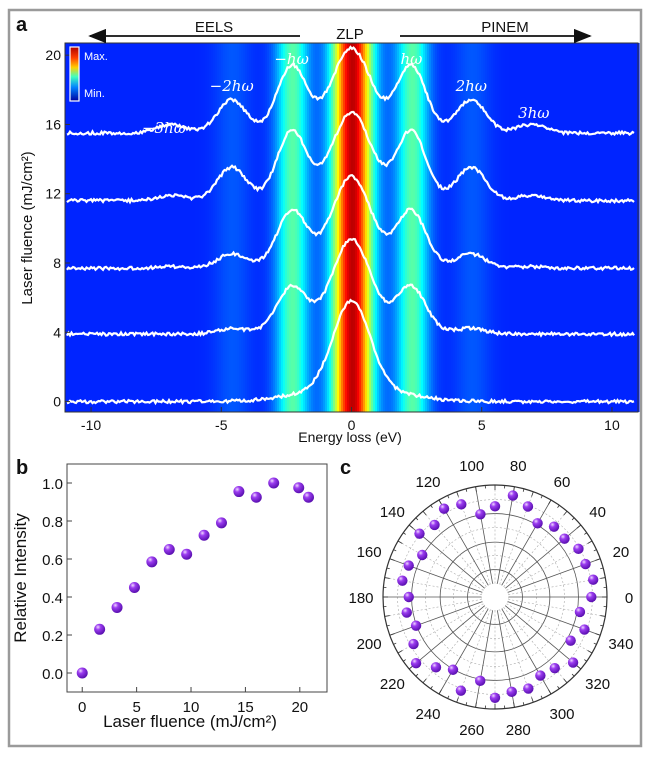 This screenshot has width=650, height=758. I want to click on angle-tick-label: 100, so click(471, 466).